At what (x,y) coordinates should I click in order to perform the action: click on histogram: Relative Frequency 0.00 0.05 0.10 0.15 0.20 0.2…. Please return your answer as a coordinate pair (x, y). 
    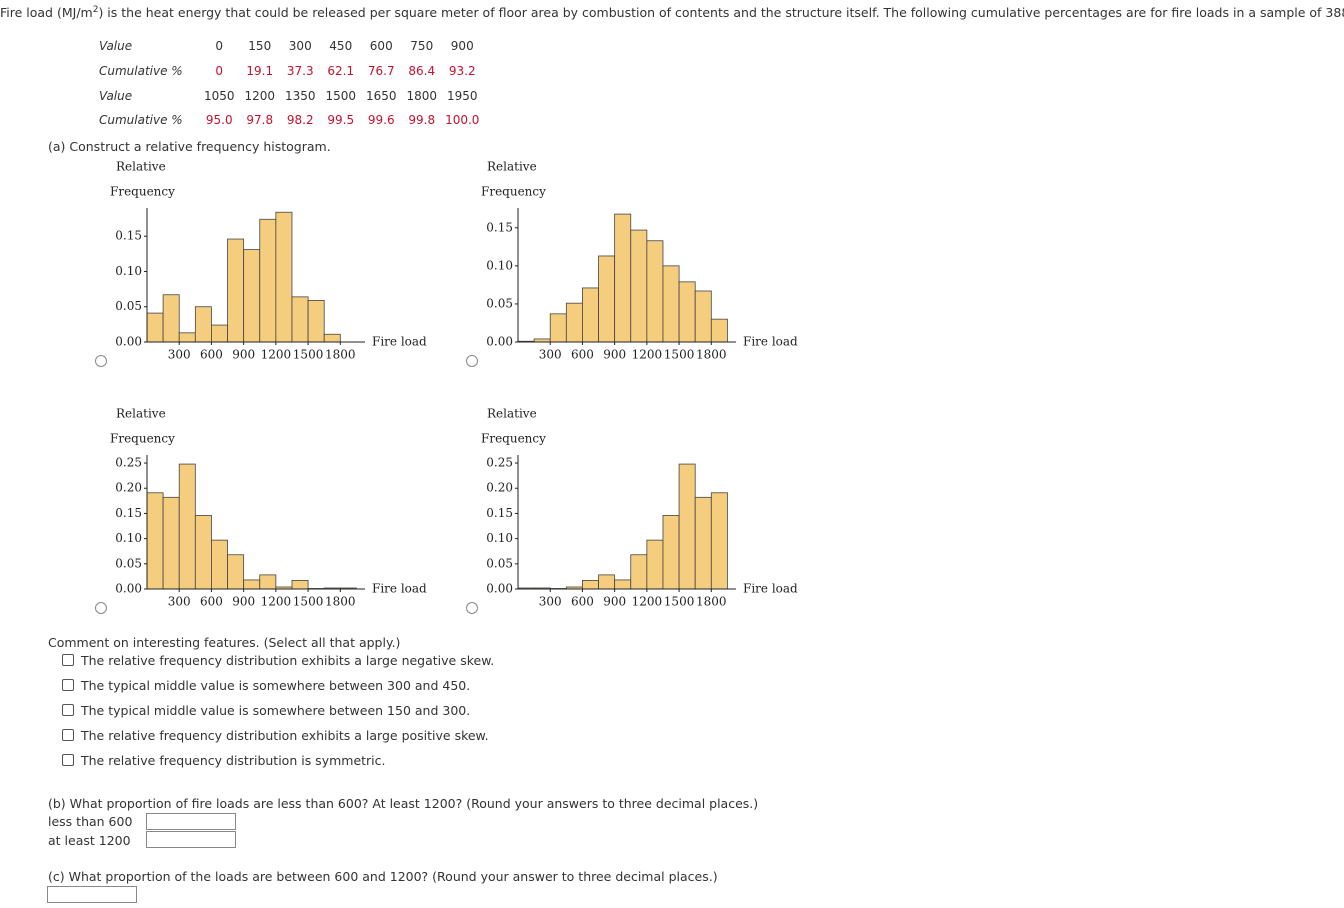
    Looking at the image, I should click on (268, 508).